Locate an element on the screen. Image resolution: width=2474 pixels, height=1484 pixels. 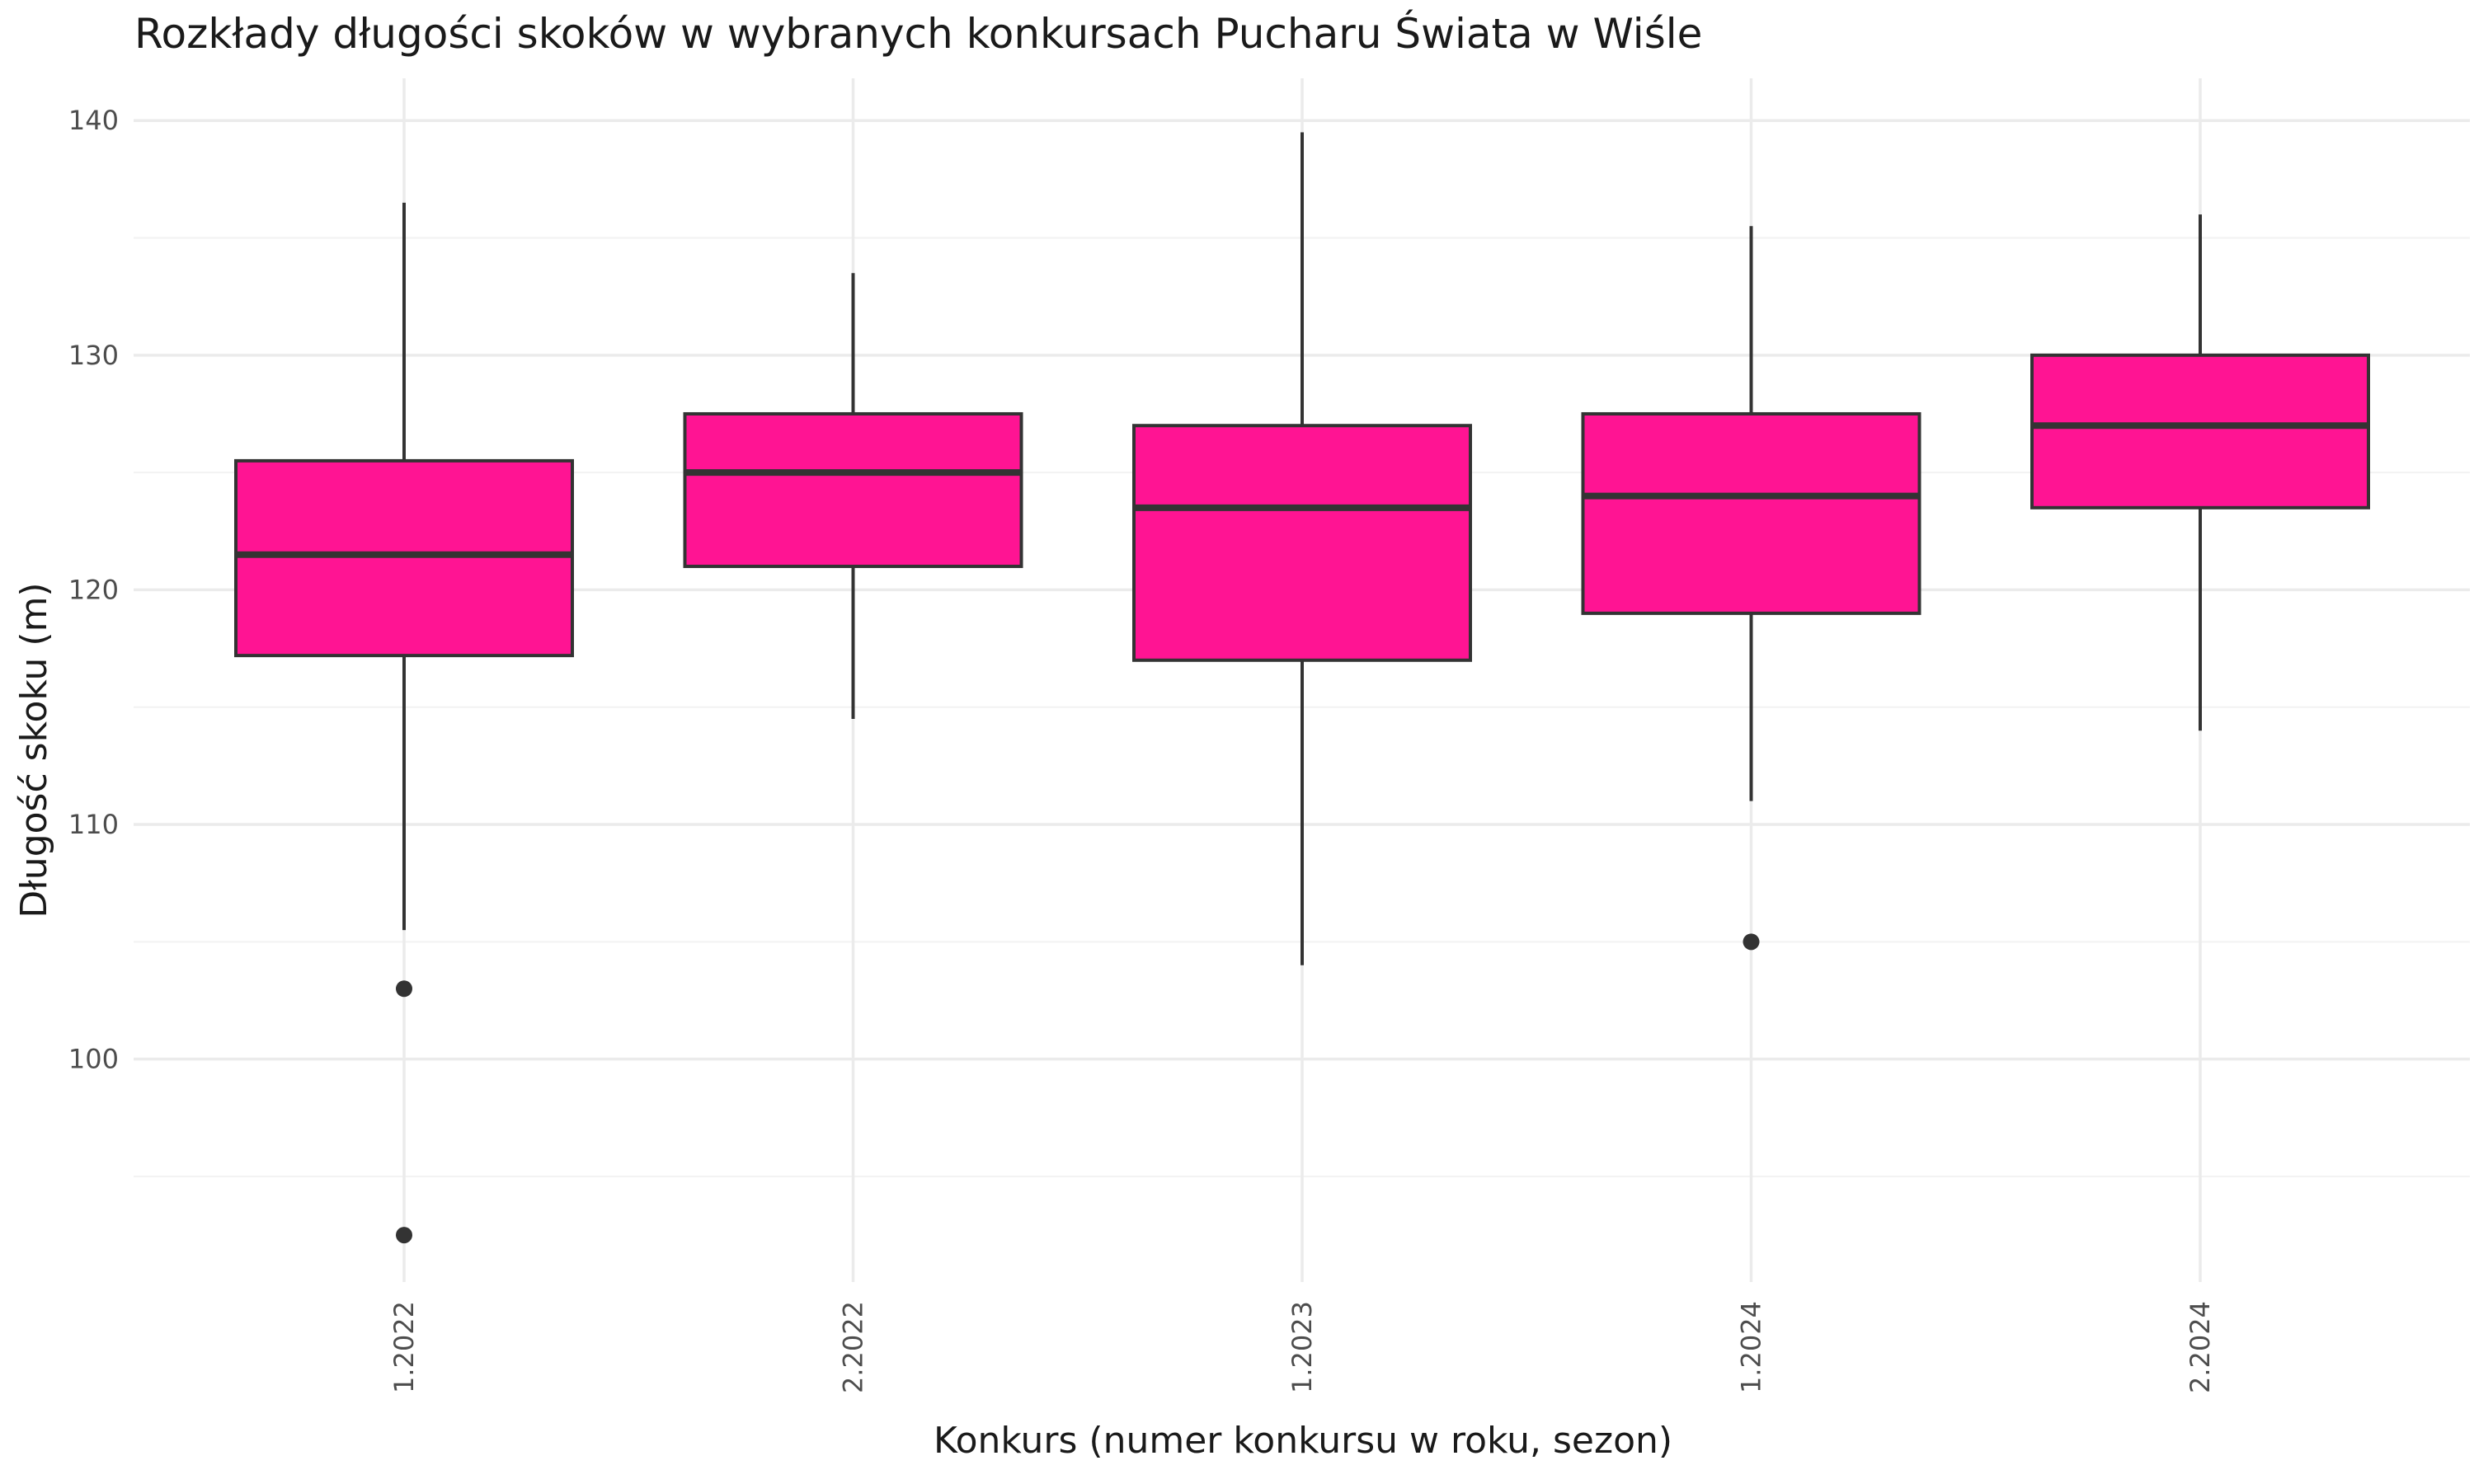
y-tick-label: 110 is located at coordinates (93, 824).